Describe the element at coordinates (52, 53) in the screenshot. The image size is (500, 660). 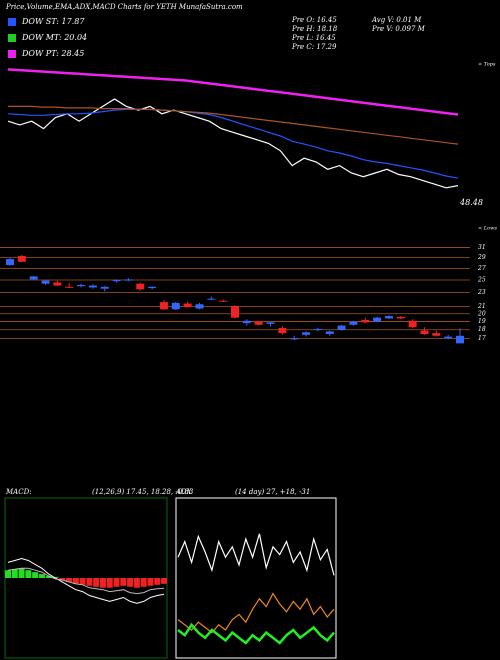
I see `legend-entry: DOW PT: 28.45` at that location.